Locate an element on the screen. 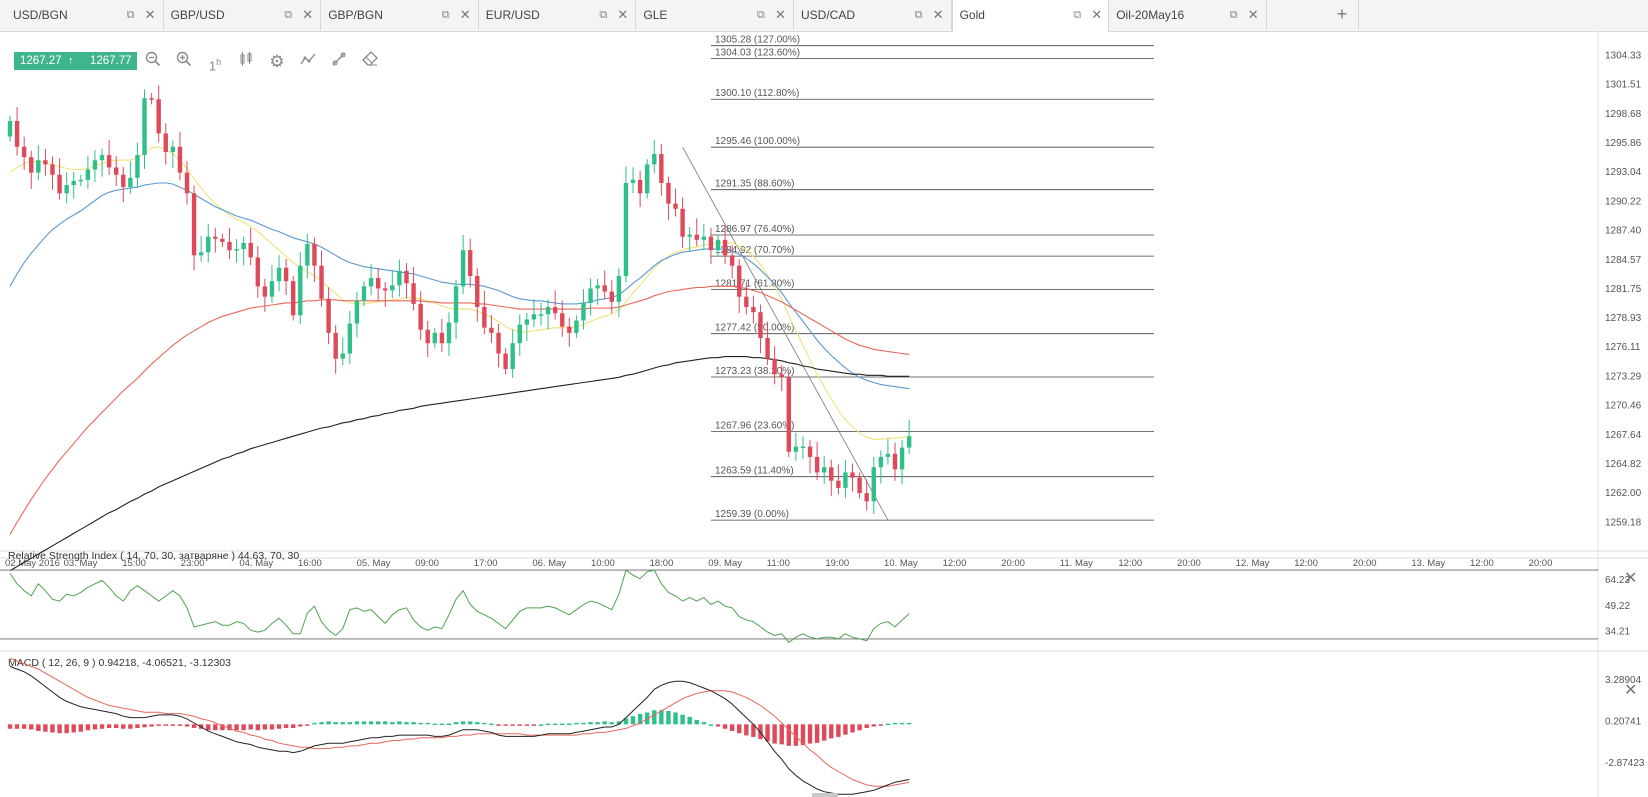 The image size is (1648, 797). indicator-icon is located at coordinates (308, 62).